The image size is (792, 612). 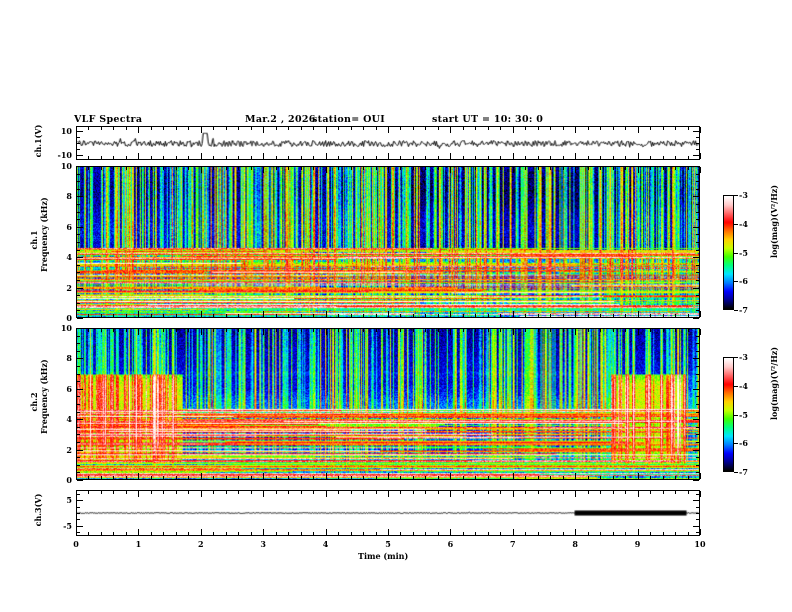 I want to click on ch1-colorbar-tick-label: -3, so click(x=743, y=195).